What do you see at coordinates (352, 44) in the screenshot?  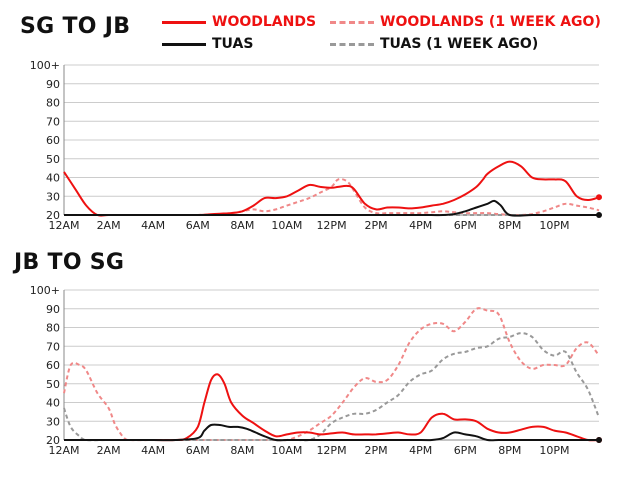 I see `legend-swatch-tuas-1-week-ago` at bounding box center [352, 44].